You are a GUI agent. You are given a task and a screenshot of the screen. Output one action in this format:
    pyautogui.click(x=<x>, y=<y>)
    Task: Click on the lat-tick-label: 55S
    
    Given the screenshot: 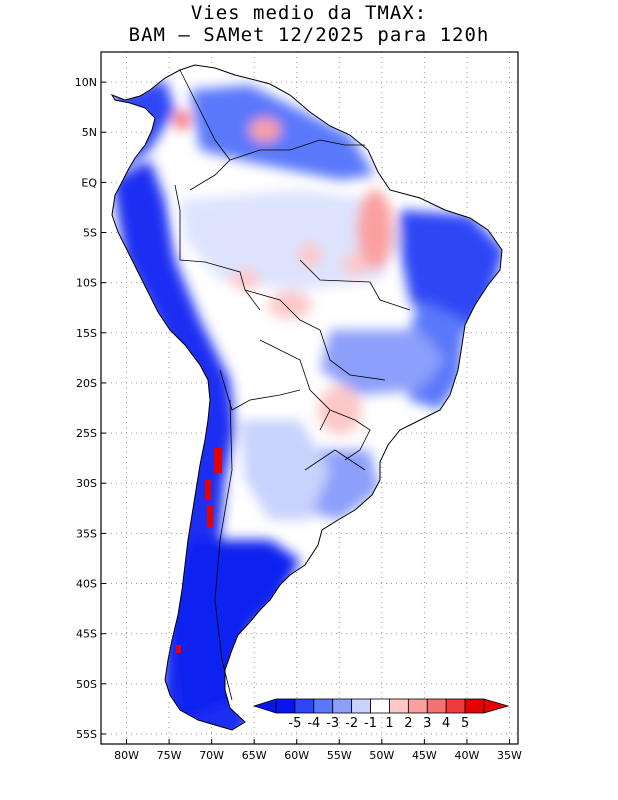 What is the action you would take?
    pyautogui.click(x=86, y=734)
    